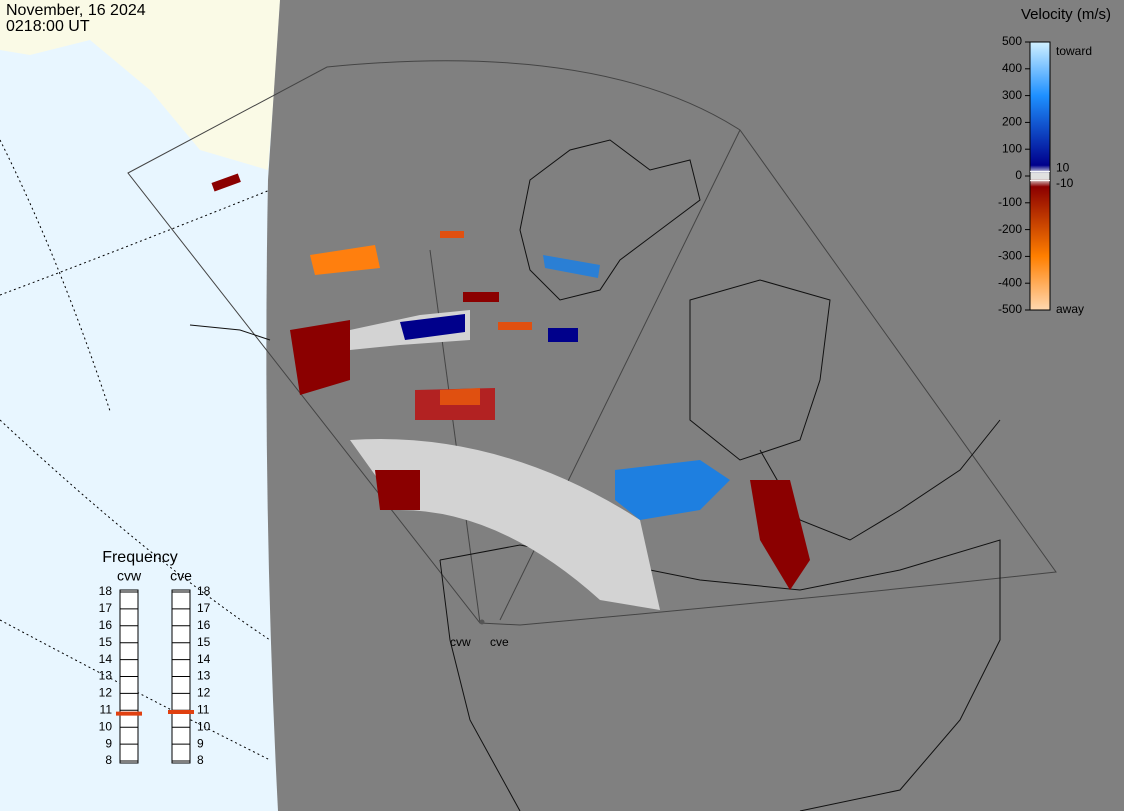 This screenshot has height=811, width=1124. What do you see at coordinates (140, 85) in the screenshot?
I see `land-alaska` at bounding box center [140, 85].